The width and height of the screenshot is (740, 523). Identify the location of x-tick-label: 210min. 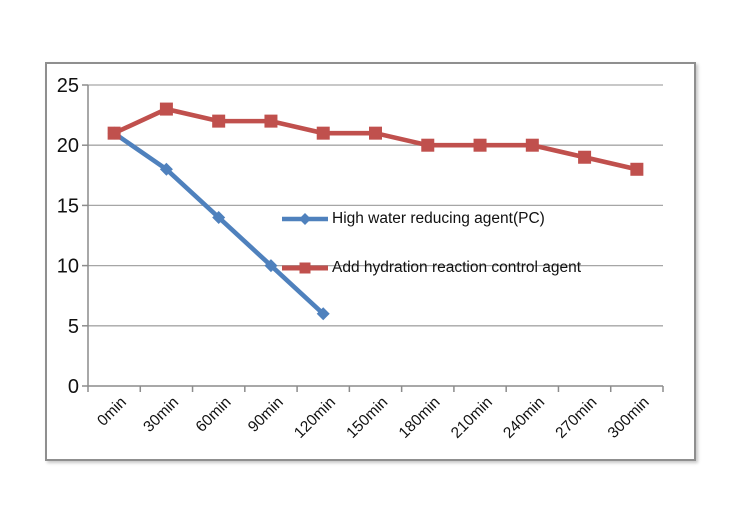
(472, 418).